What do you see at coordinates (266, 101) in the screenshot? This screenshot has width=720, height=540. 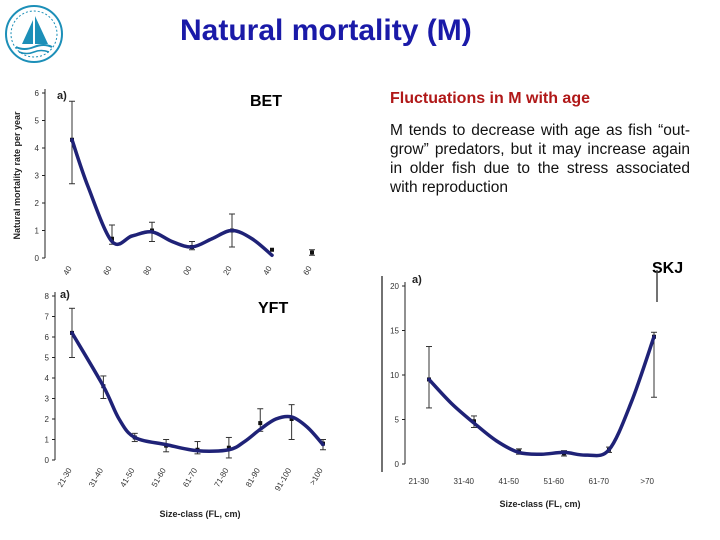 I see `bet-label: BET` at bounding box center [266, 101].